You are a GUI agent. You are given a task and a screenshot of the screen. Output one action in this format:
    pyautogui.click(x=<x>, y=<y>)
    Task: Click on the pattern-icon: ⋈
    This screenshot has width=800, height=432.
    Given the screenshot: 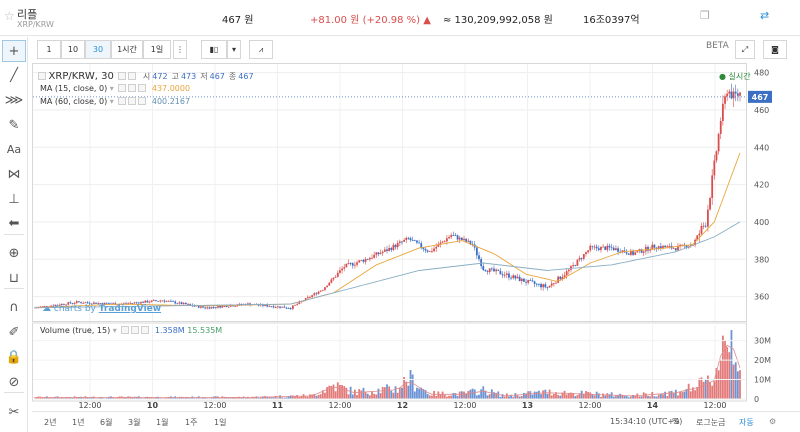 What is the action you would take?
    pyautogui.click(x=14, y=174)
    